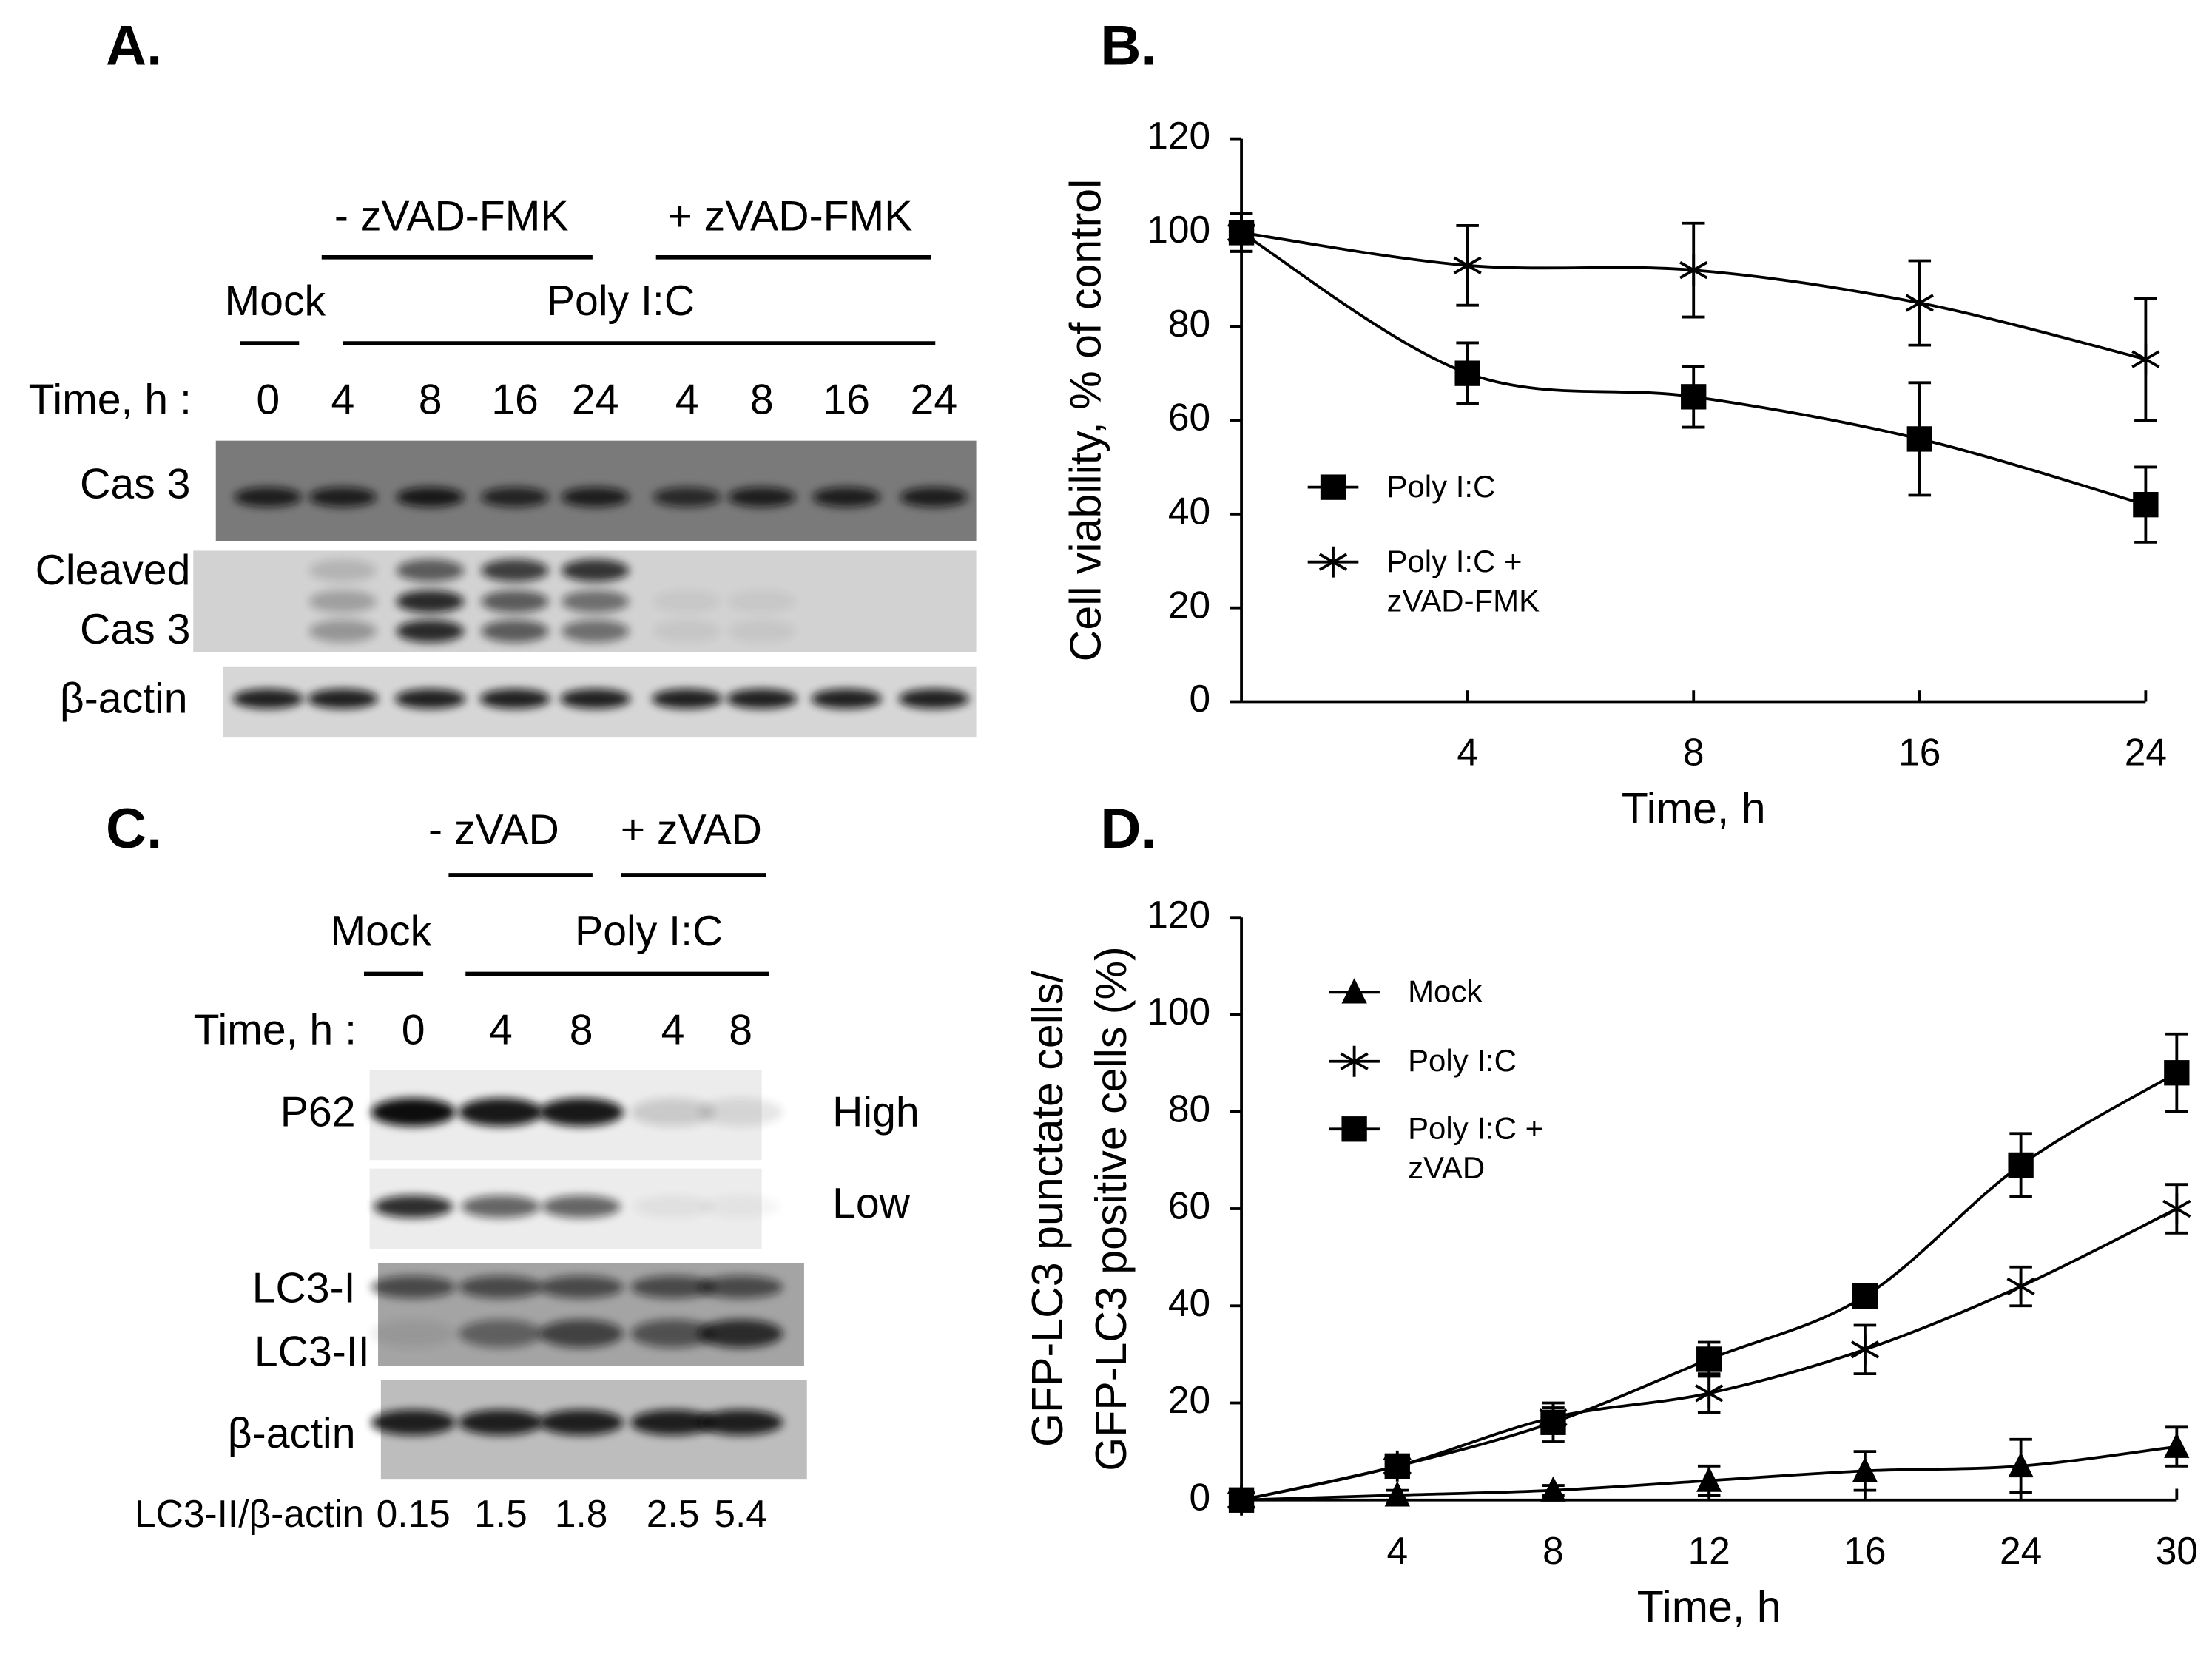 This screenshot has height=1660, width=2212. I want to click on ratio-label: LC3-II/β-actin, so click(249, 1513).